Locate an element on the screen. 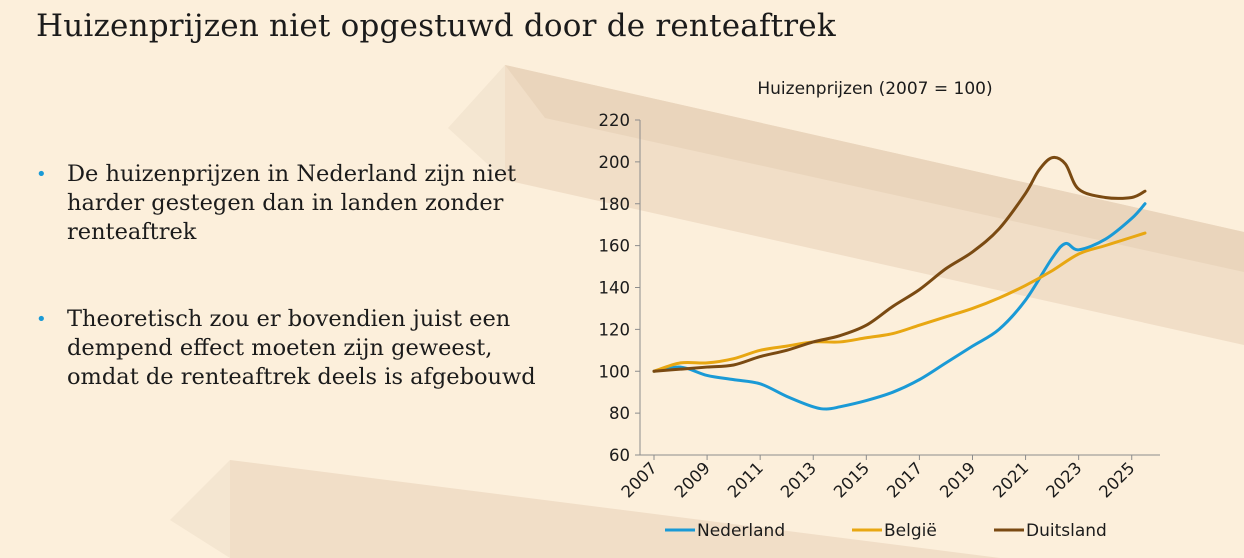  x-tick-label: 2023 is located at coordinates (1063, 479).